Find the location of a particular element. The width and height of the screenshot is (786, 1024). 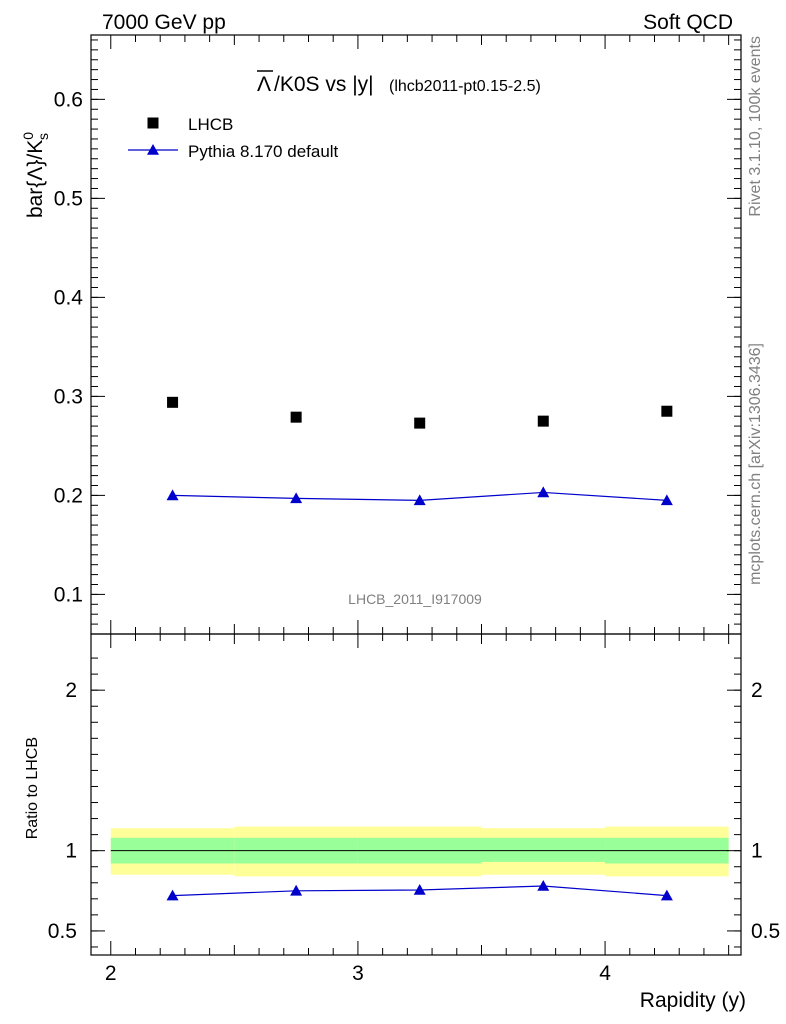

ratio-y-tick-label: 2 is located at coordinates (71, 690).